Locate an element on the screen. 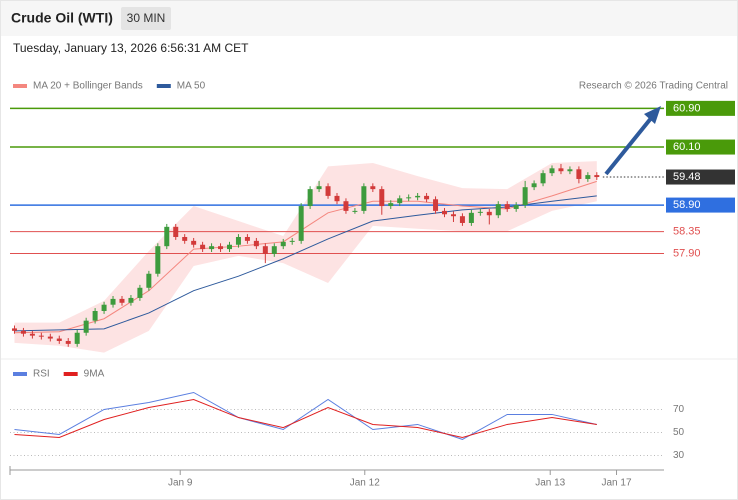 The height and width of the screenshot is (500, 738). x-tick-label: Jan 17 is located at coordinates (617, 483).